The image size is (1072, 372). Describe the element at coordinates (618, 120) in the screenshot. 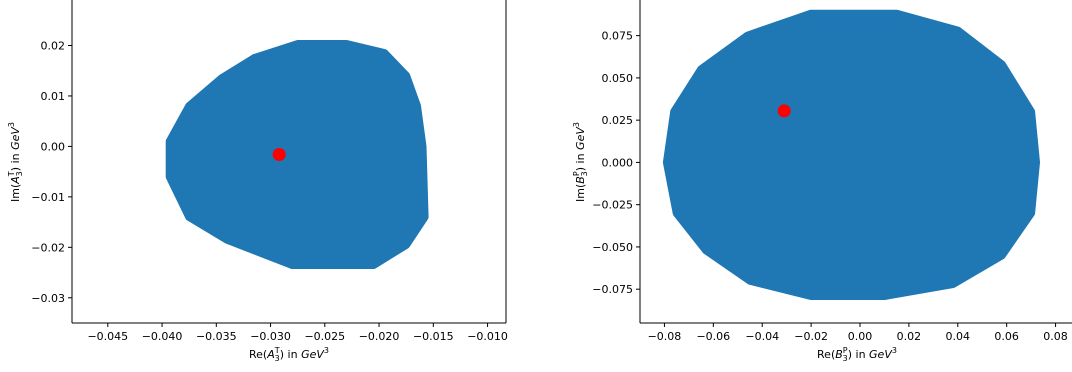

I see `y-tick-label: 0.025` at that location.